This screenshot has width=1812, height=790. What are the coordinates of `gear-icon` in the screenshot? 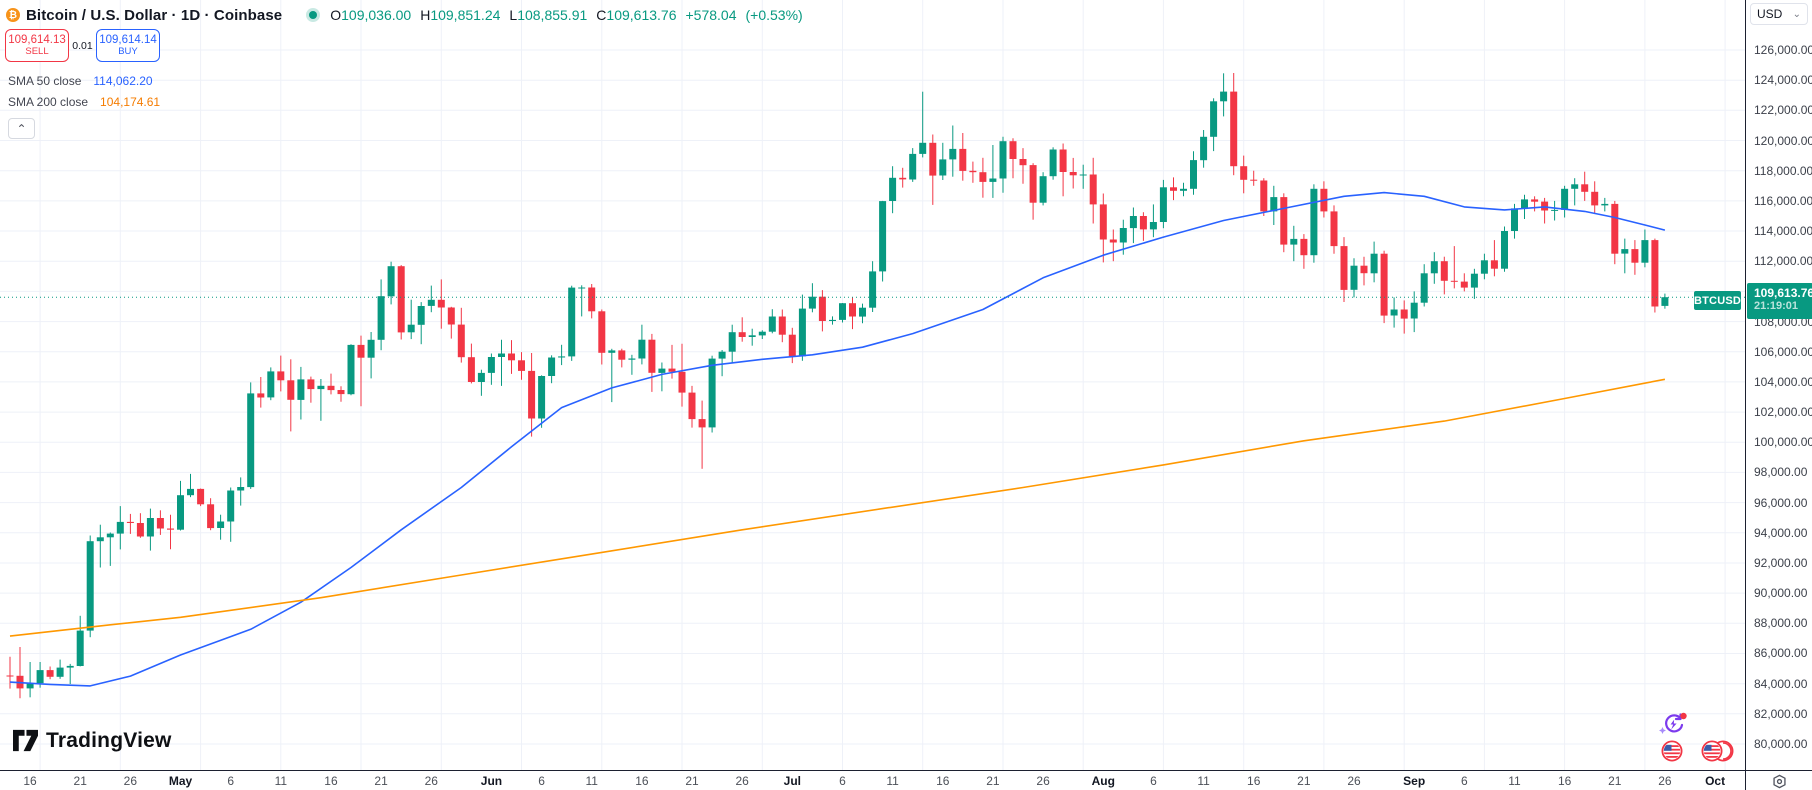 It's located at (1779, 781).